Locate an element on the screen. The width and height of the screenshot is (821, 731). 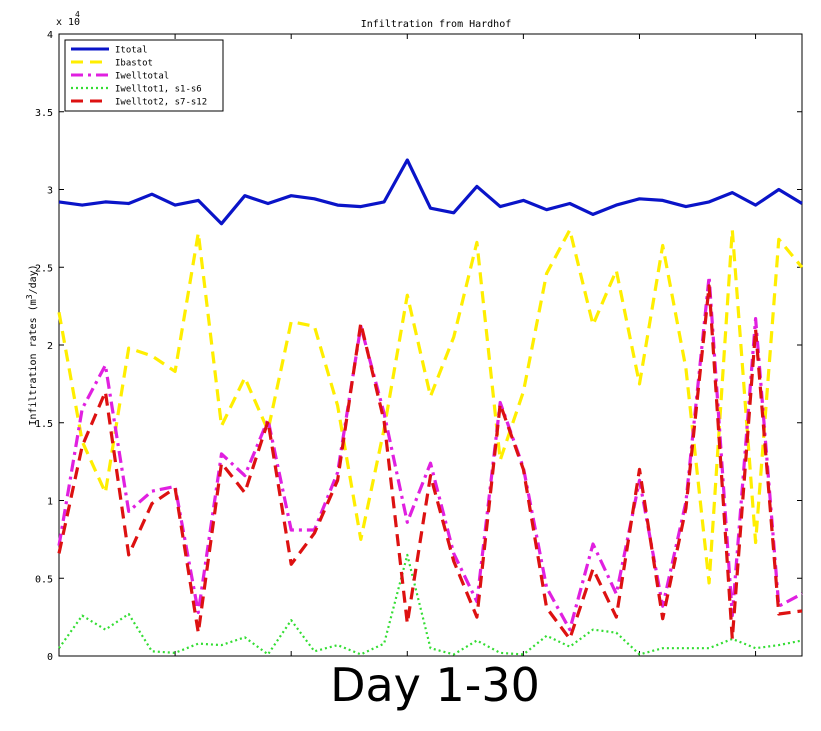
y-tick-label: 1 is located at coordinates (50, 502).